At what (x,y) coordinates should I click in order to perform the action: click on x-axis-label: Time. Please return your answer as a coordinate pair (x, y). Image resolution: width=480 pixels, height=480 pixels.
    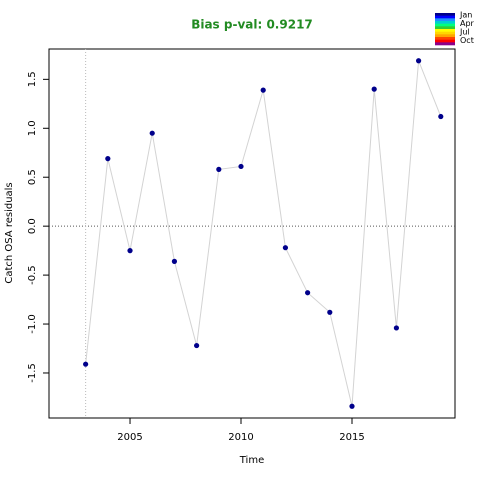
    Looking at the image, I should click on (251, 460).